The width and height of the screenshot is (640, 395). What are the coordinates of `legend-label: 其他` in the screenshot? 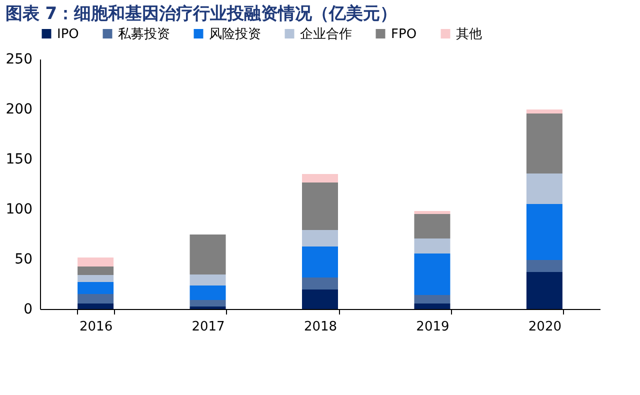 It's located at (469, 34).